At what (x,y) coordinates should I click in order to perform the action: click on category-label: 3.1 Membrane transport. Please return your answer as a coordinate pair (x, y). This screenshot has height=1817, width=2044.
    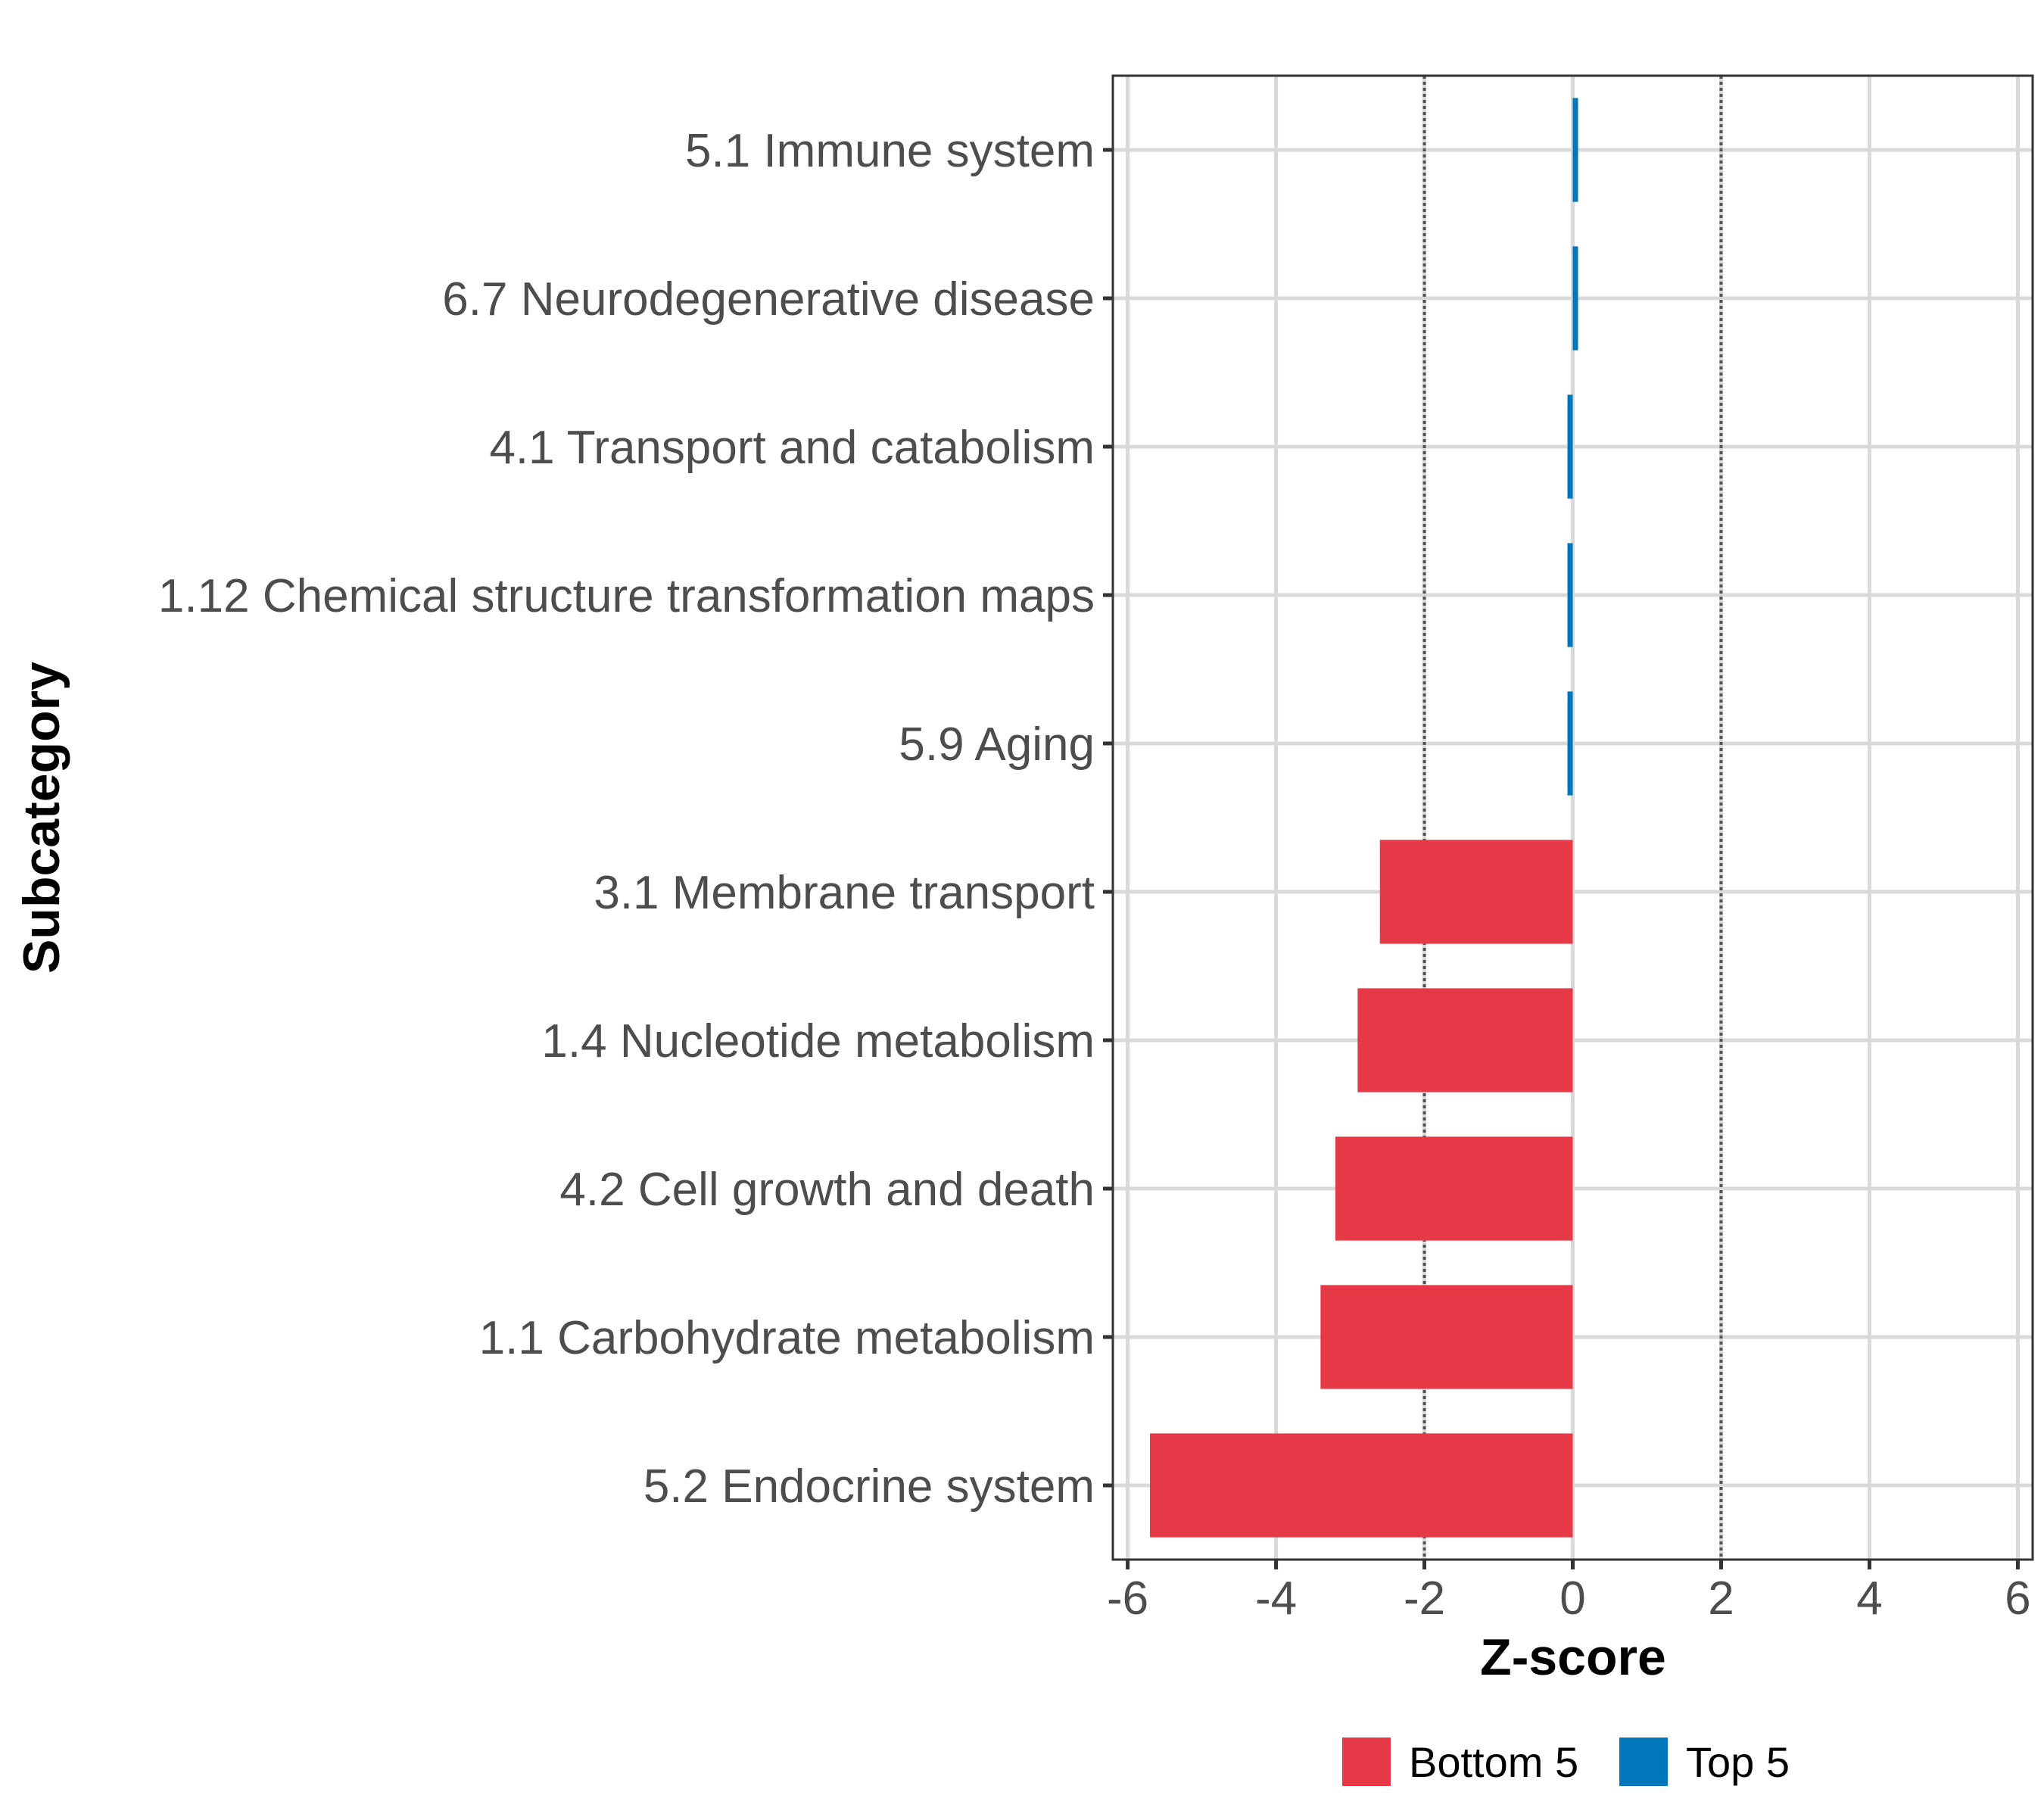
    Looking at the image, I should click on (844, 893).